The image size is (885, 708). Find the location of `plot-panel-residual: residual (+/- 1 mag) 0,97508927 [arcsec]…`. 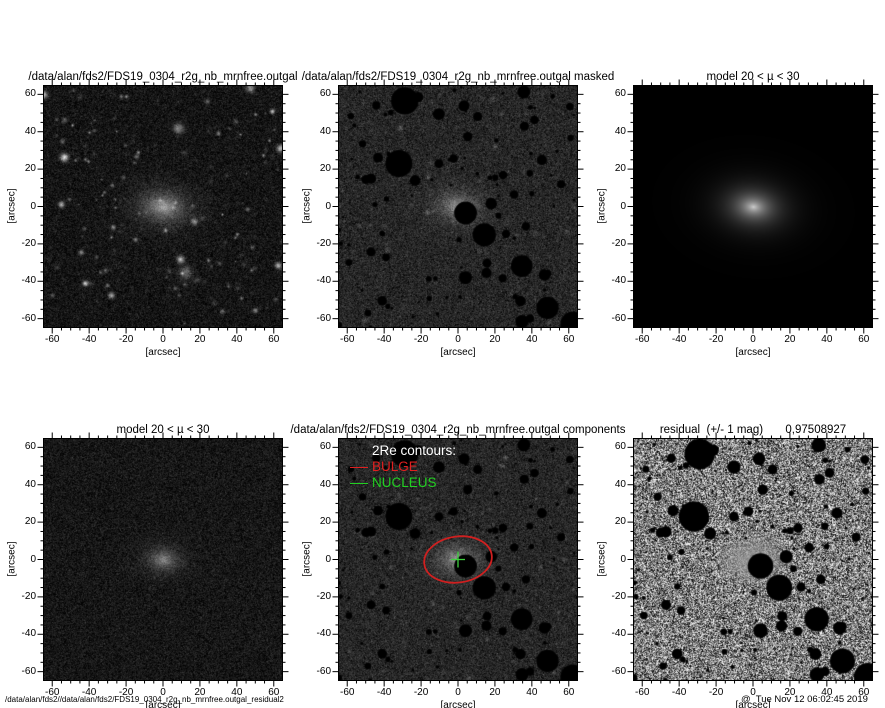

plot-panel-residual: residual (+/- 1 mag) 0,97508927 [arcsec]… is located at coordinates (738, 566).